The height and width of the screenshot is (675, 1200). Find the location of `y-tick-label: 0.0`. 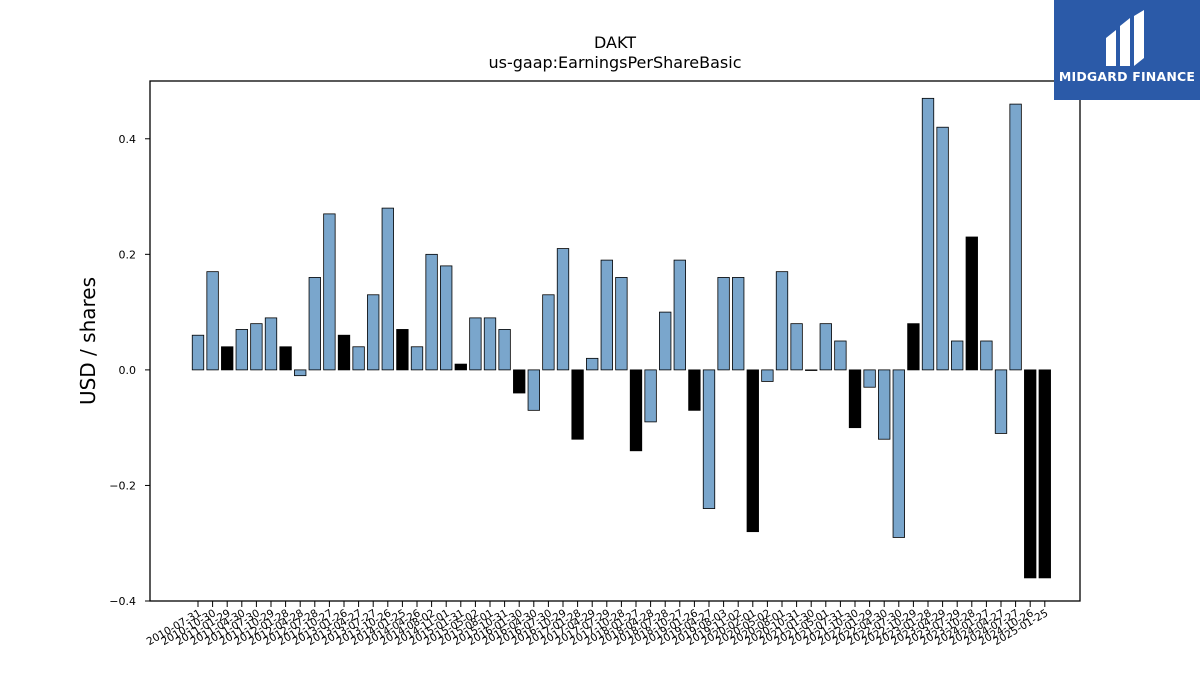

y-tick-label: 0.0 is located at coordinates (128, 370).